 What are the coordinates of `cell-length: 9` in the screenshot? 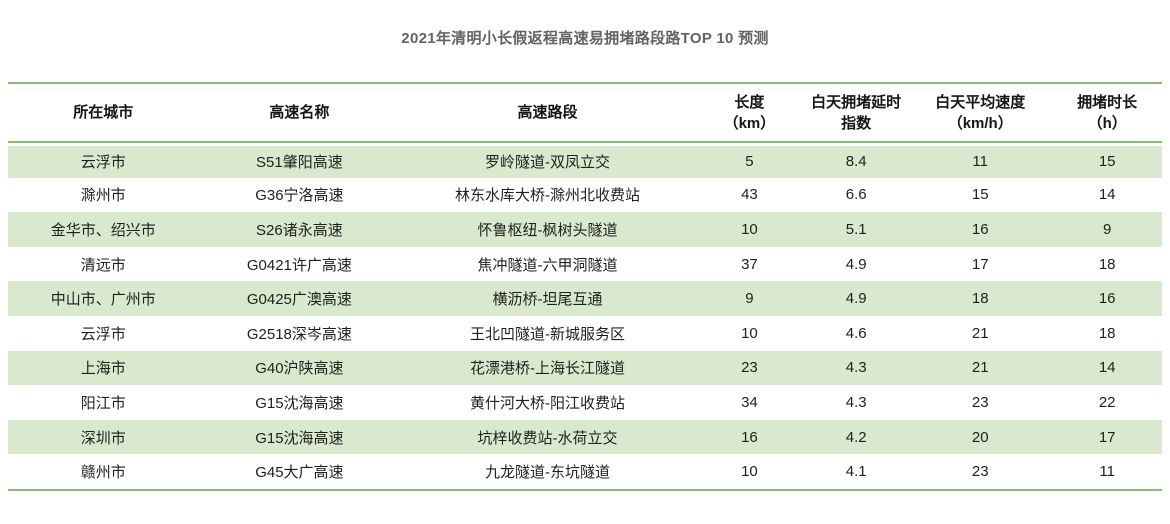 It's located at (749, 298).